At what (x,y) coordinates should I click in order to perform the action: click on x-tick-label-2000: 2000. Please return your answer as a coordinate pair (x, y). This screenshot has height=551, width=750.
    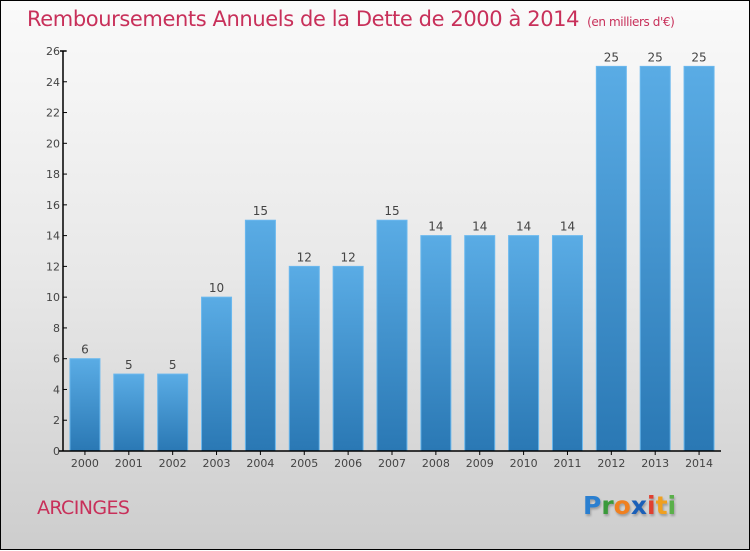
    Looking at the image, I should click on (85, 463).